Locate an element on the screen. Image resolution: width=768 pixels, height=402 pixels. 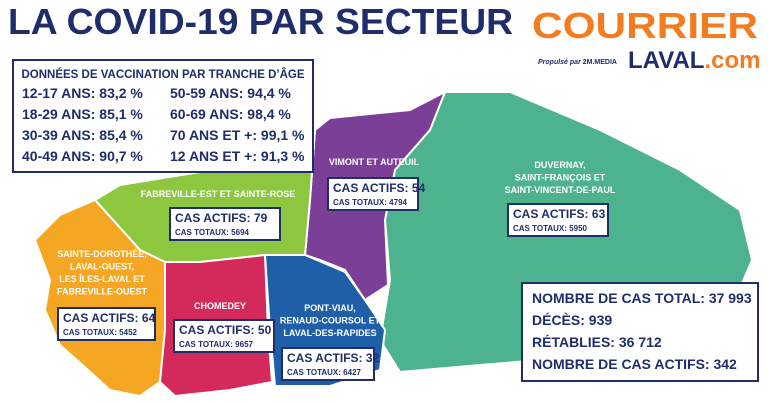
total-cases: CAS TOTAUX: 4794 is located at coordinates (370, 202).